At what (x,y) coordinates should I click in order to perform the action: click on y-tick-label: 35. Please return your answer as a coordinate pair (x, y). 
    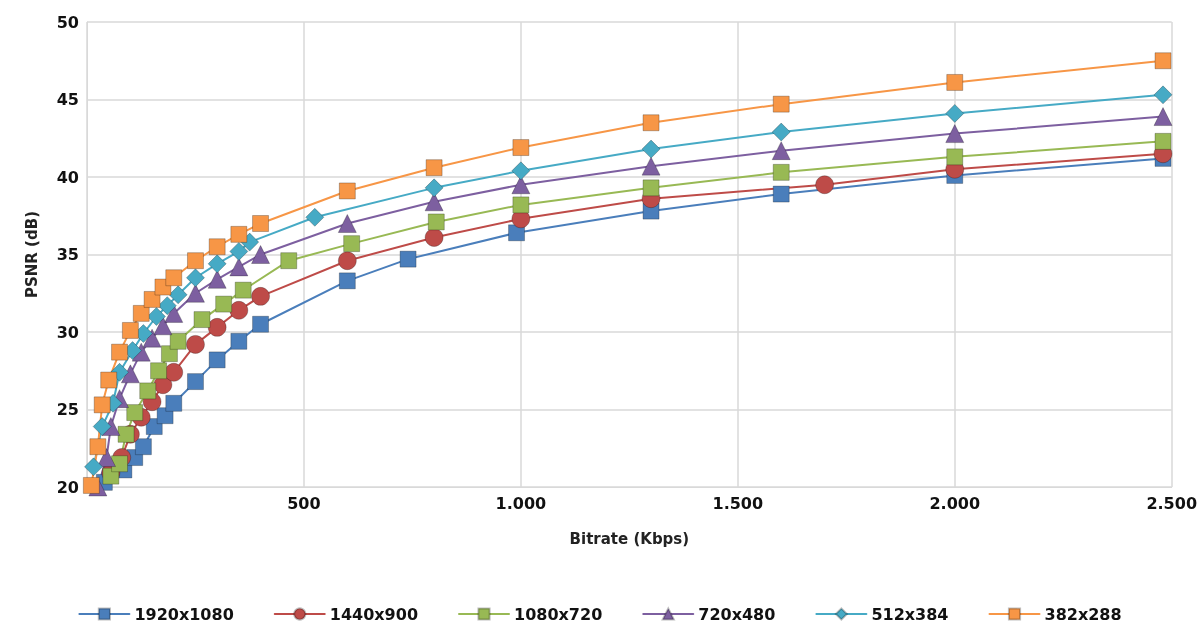
    Looking at the image, I should click on (67, 254).